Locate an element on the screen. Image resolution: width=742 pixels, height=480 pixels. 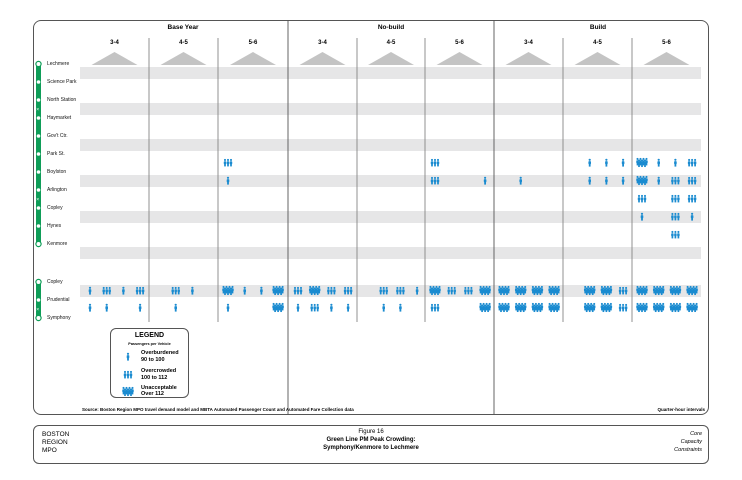
org-line: REGION is located at coordinates (55, 442).